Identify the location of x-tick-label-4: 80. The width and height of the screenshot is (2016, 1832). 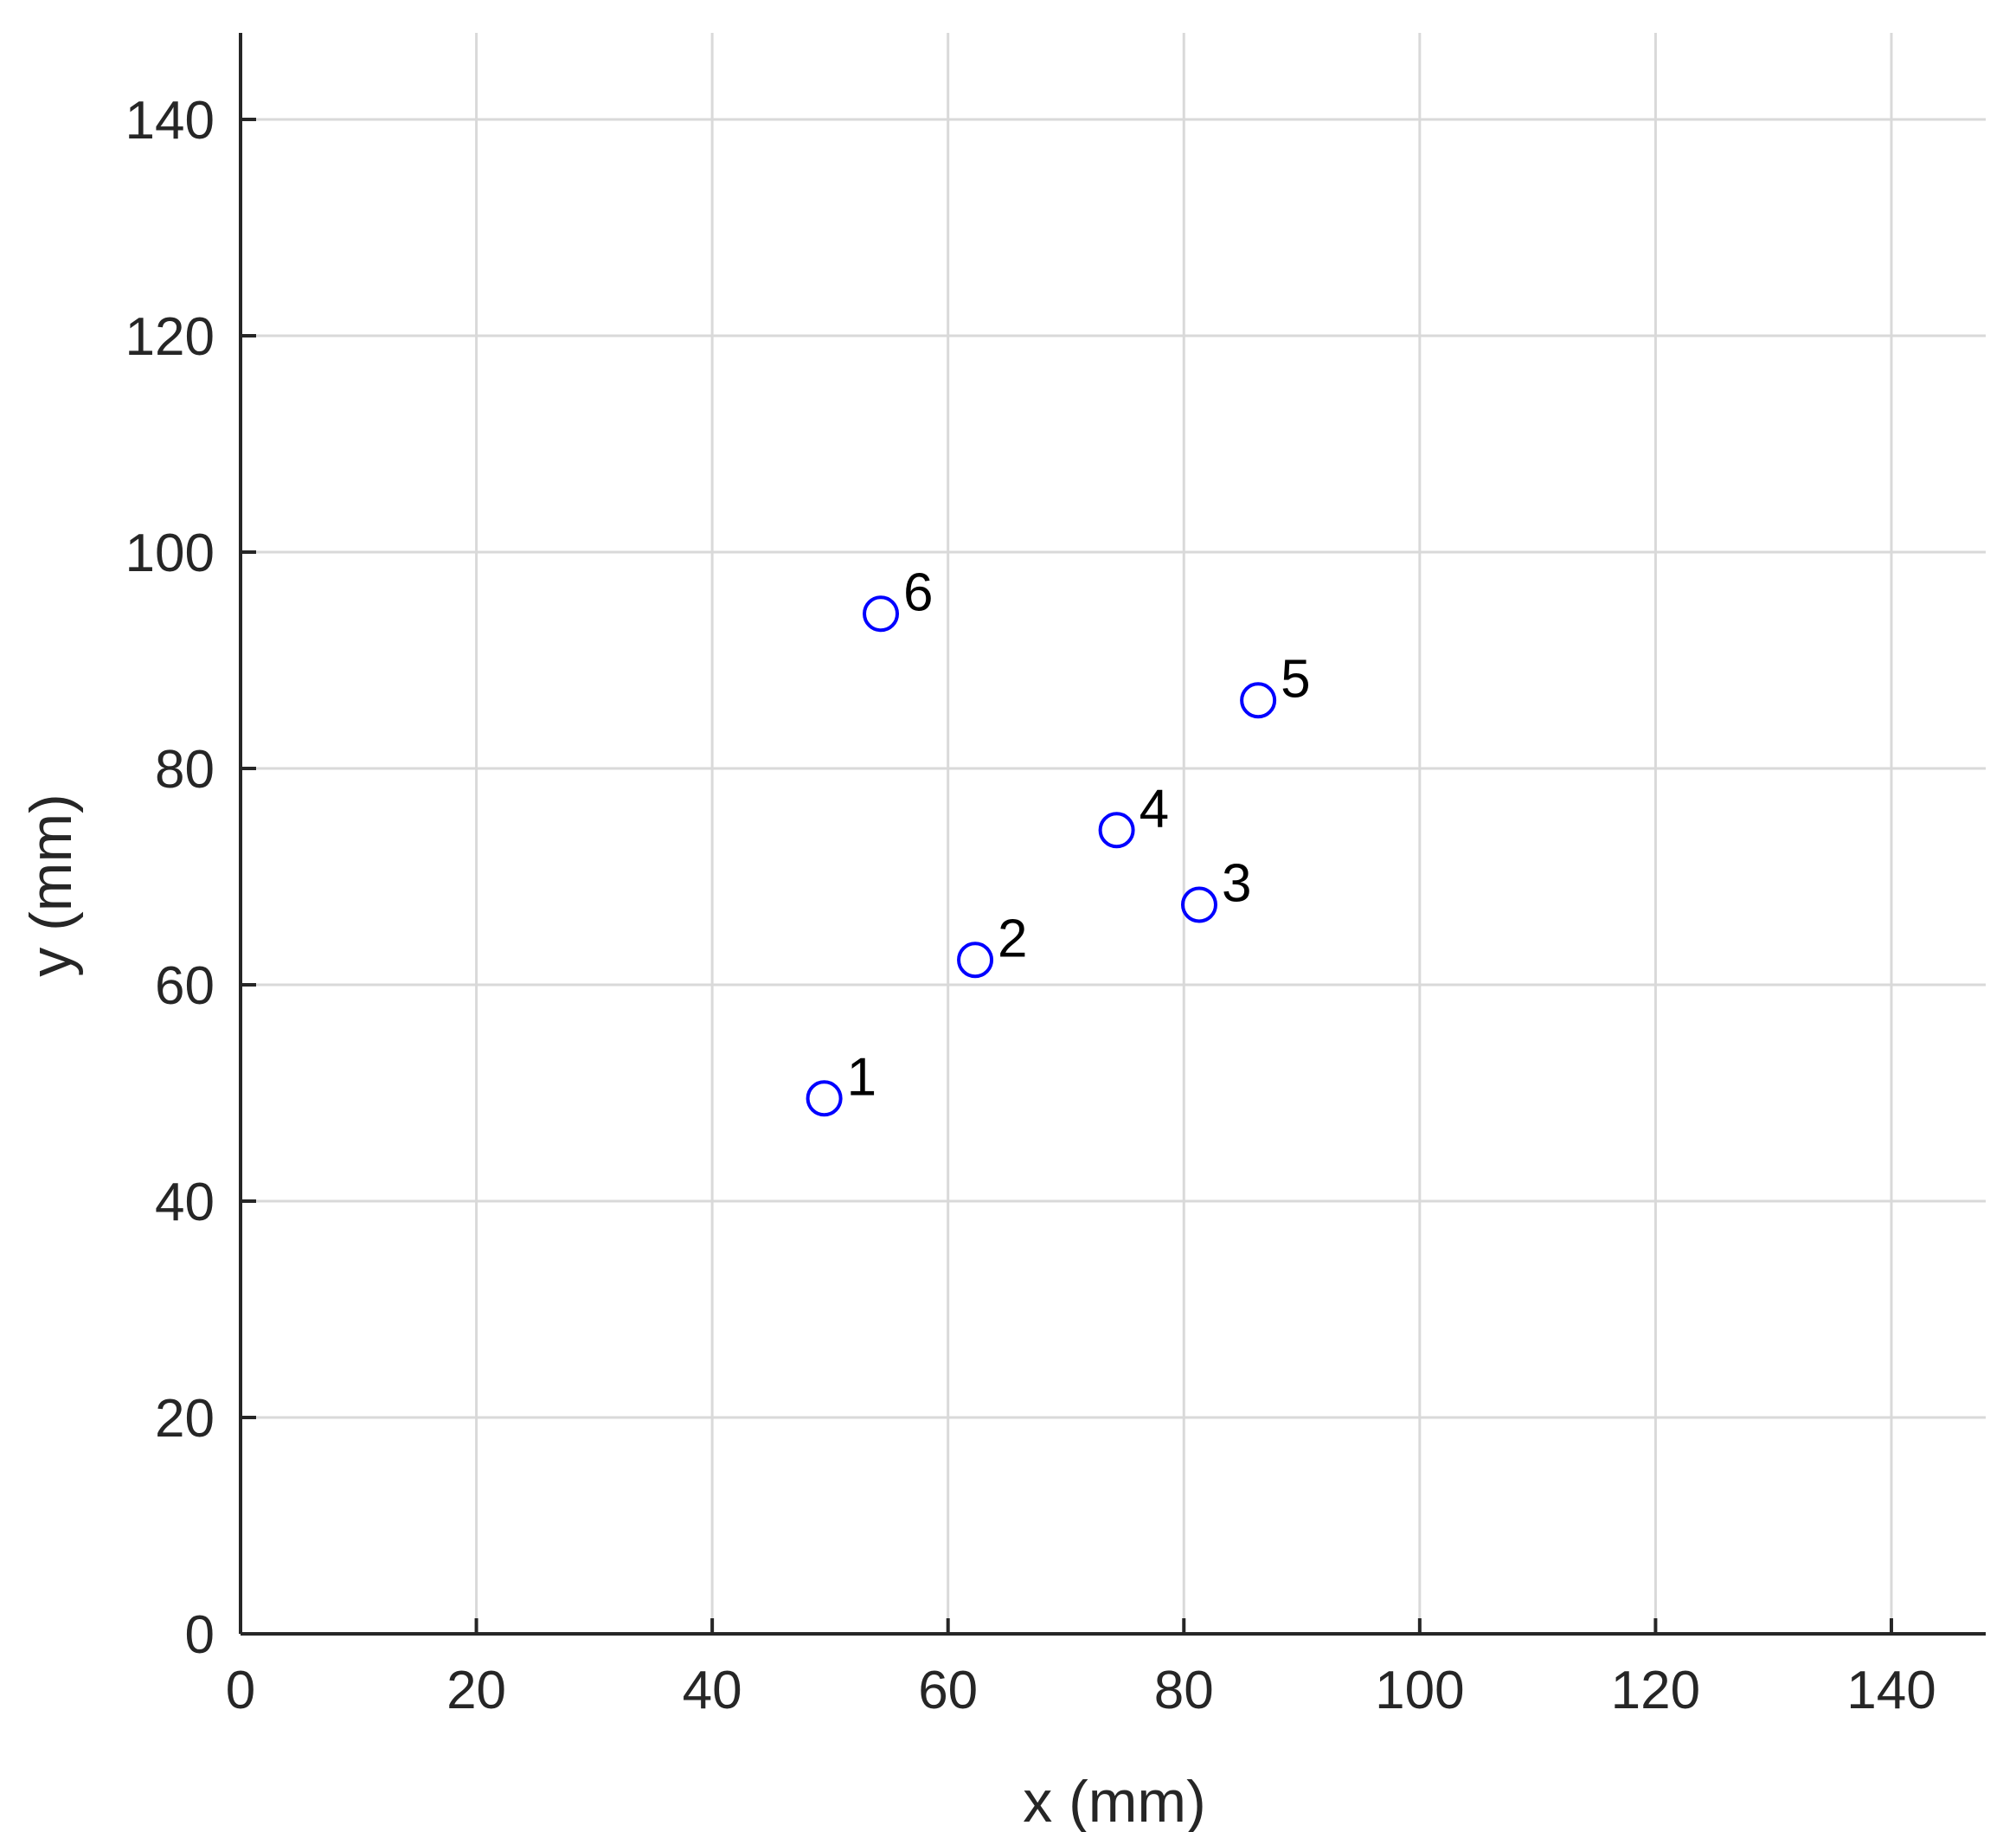
(1184, 1690).